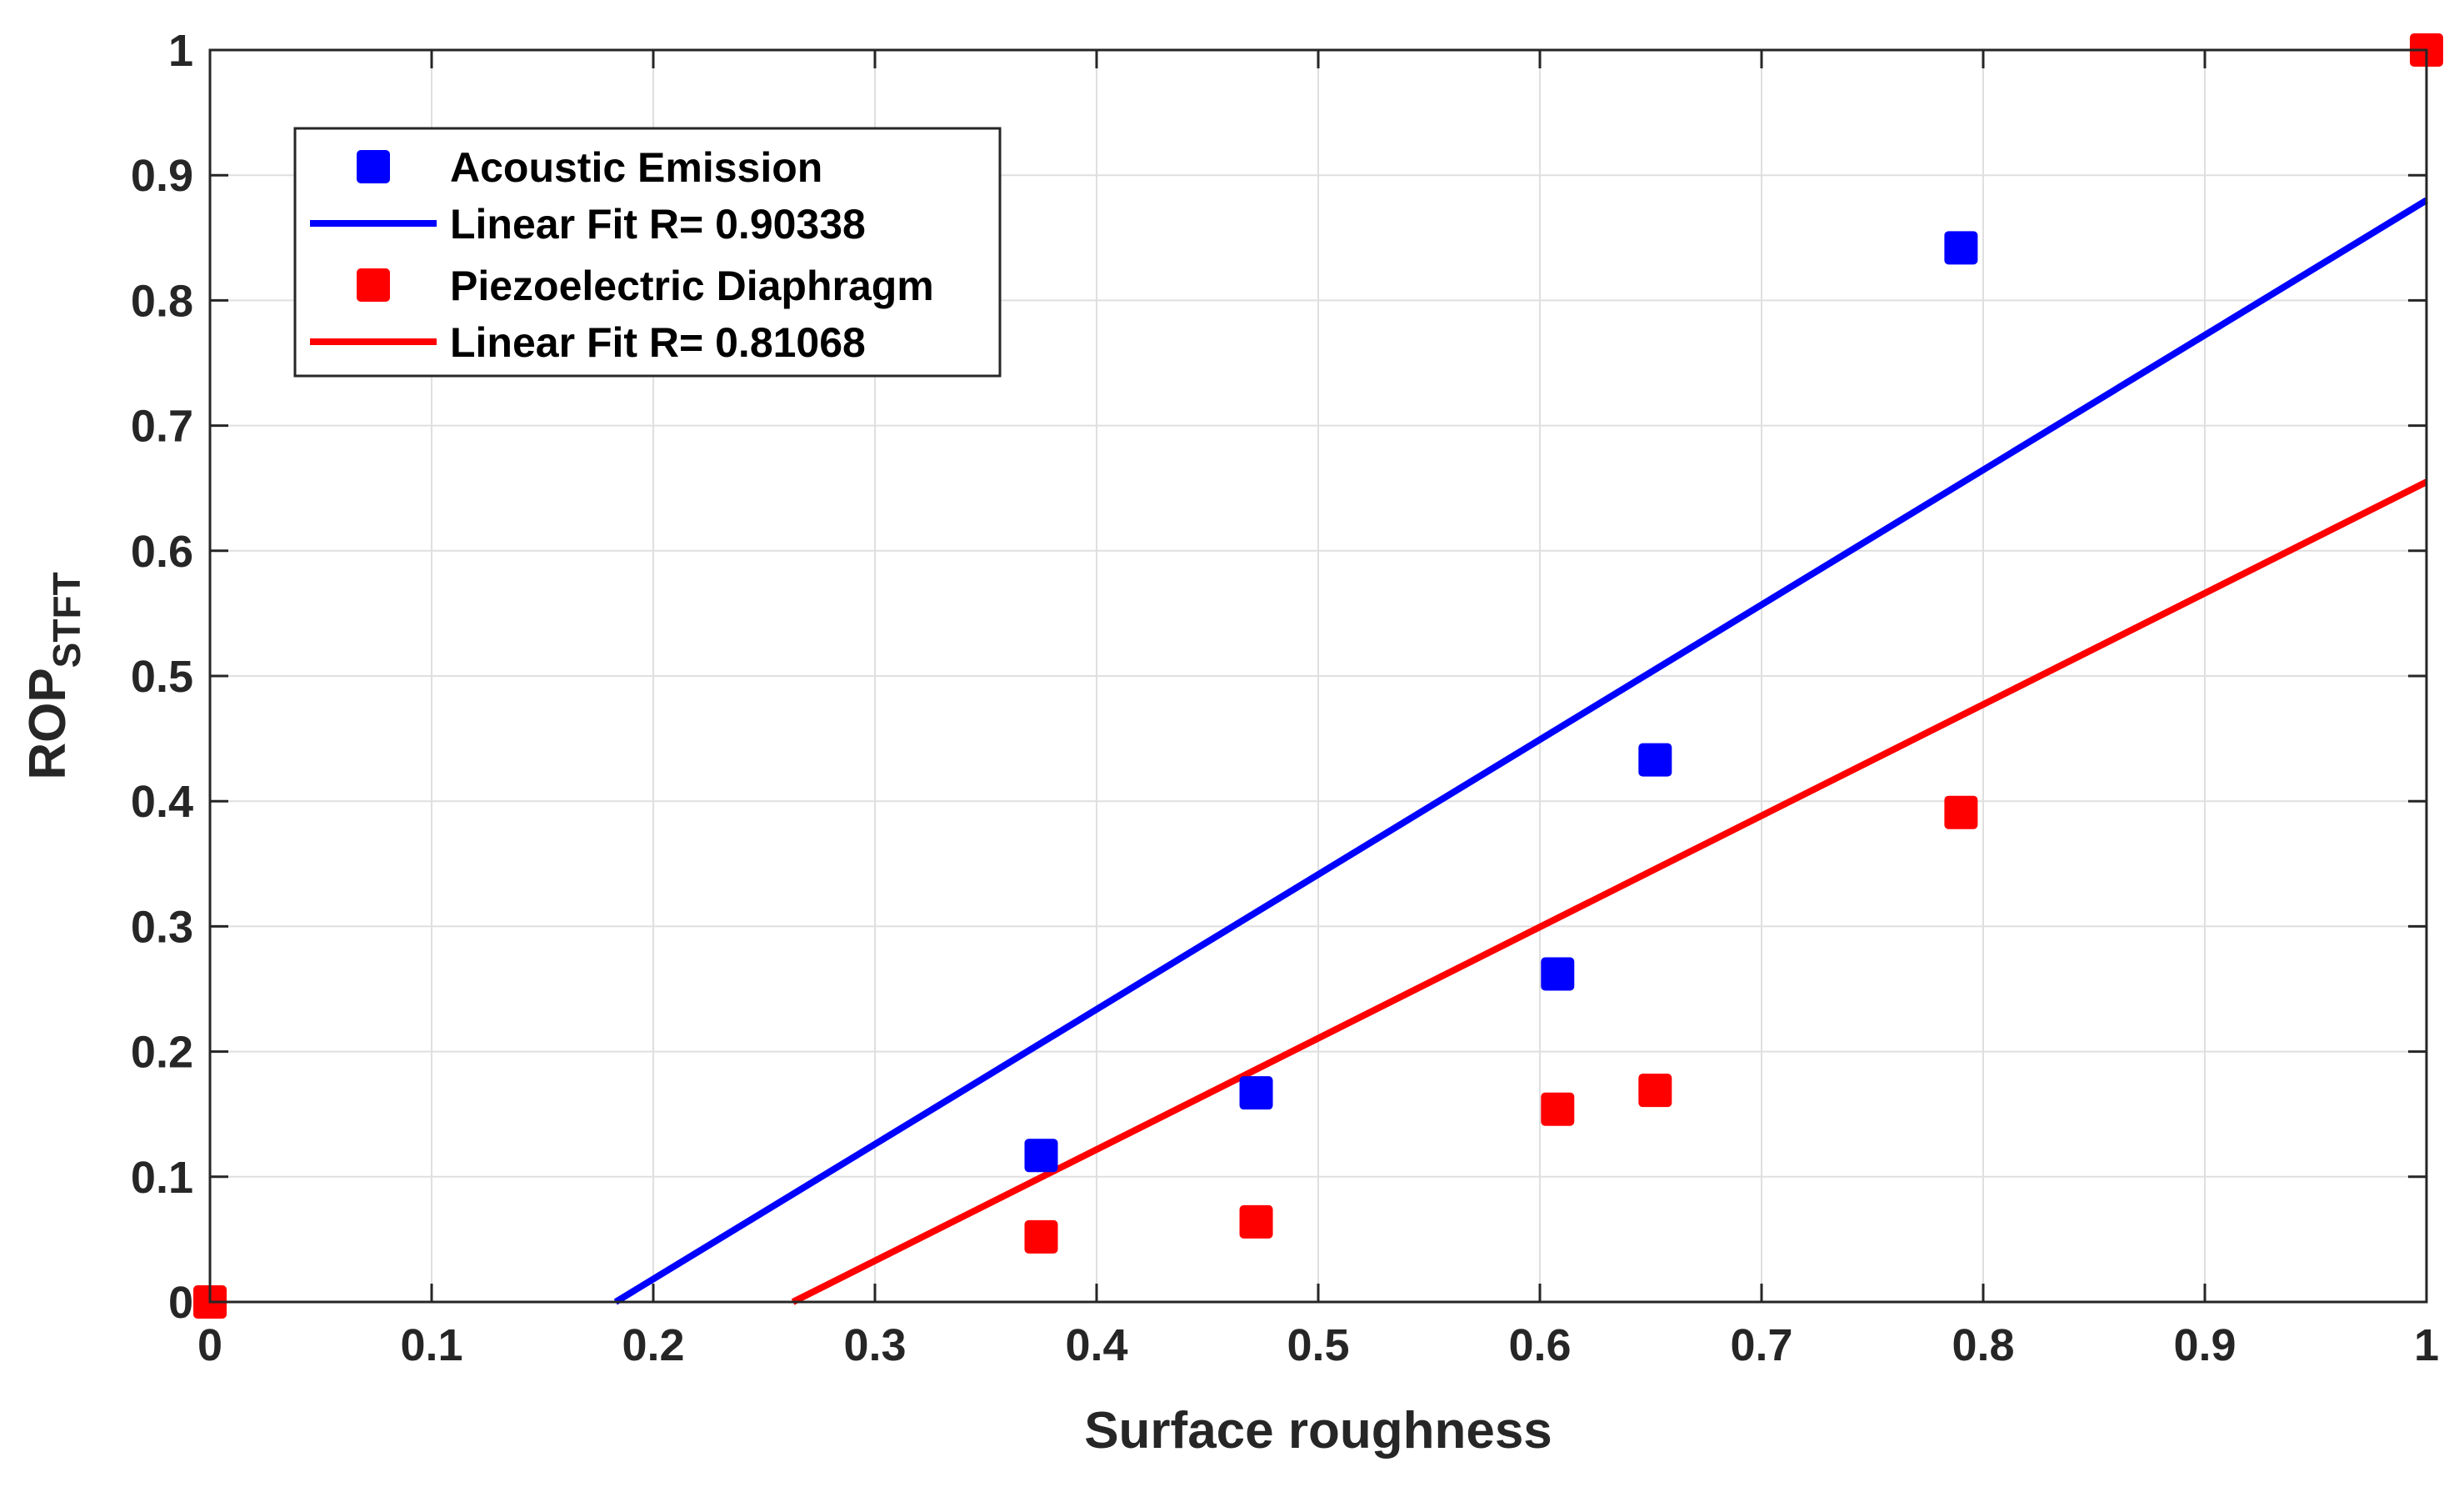 The width and height of the screenshot is (2464, 1487). What do you see at coordinates (48, 724) in the screenshot?
I see `y-axis-title-main: ROP` at bounding box center [48, 724].